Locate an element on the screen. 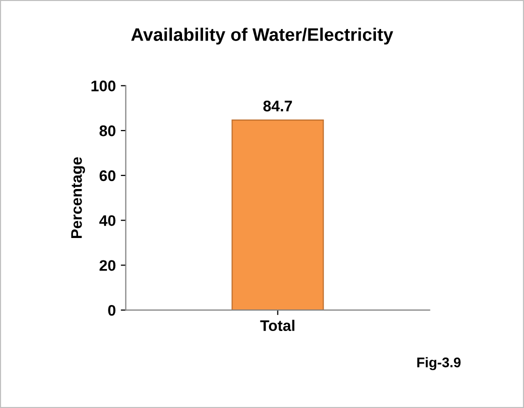 The width and height of the screenshot is (524, 408). y-tick-label: 60 is located at coordinates (108, 176).